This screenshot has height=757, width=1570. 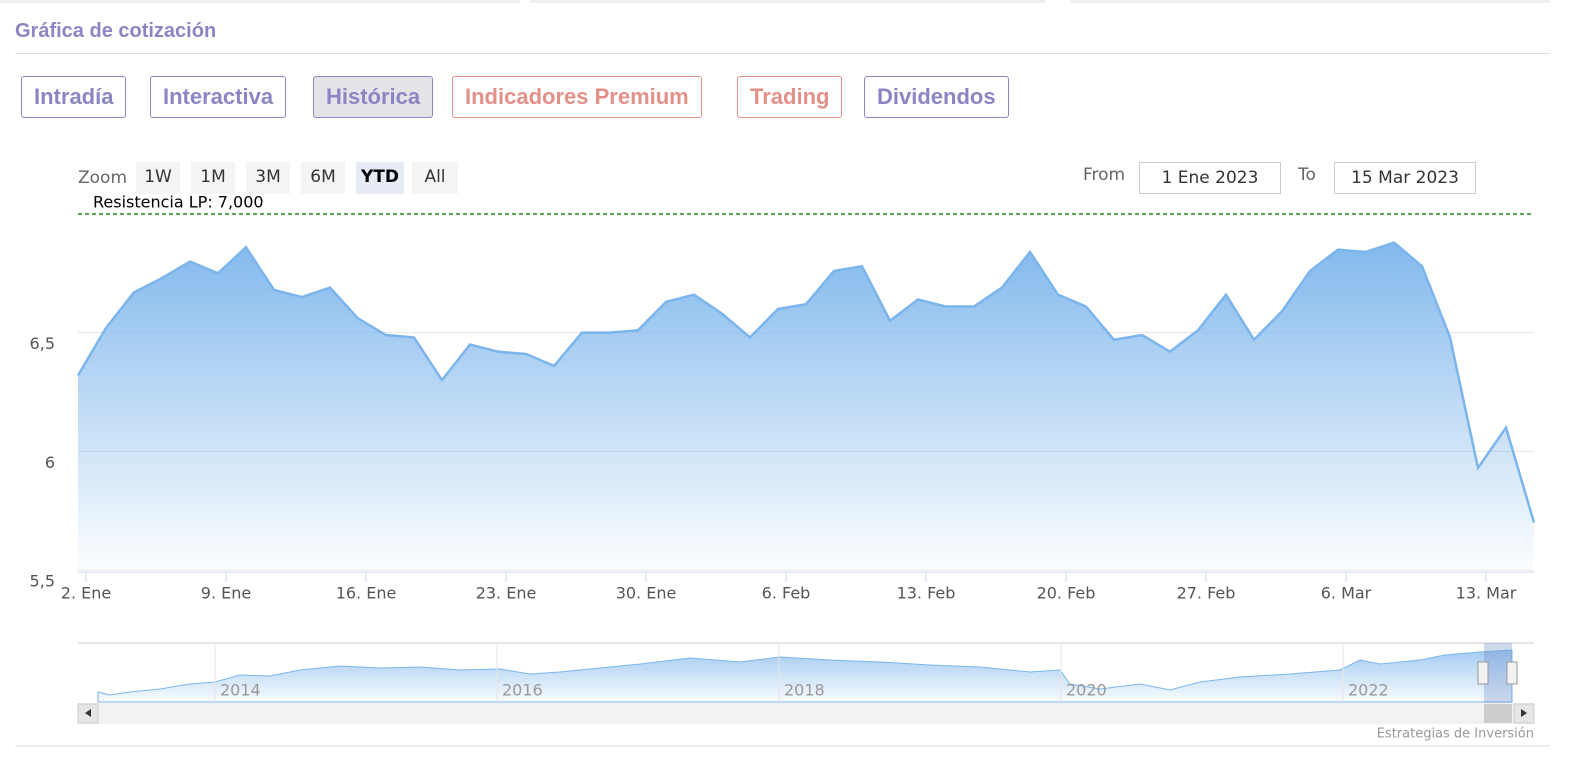 I want to click on scrollbar, so click(x=806, y=713).